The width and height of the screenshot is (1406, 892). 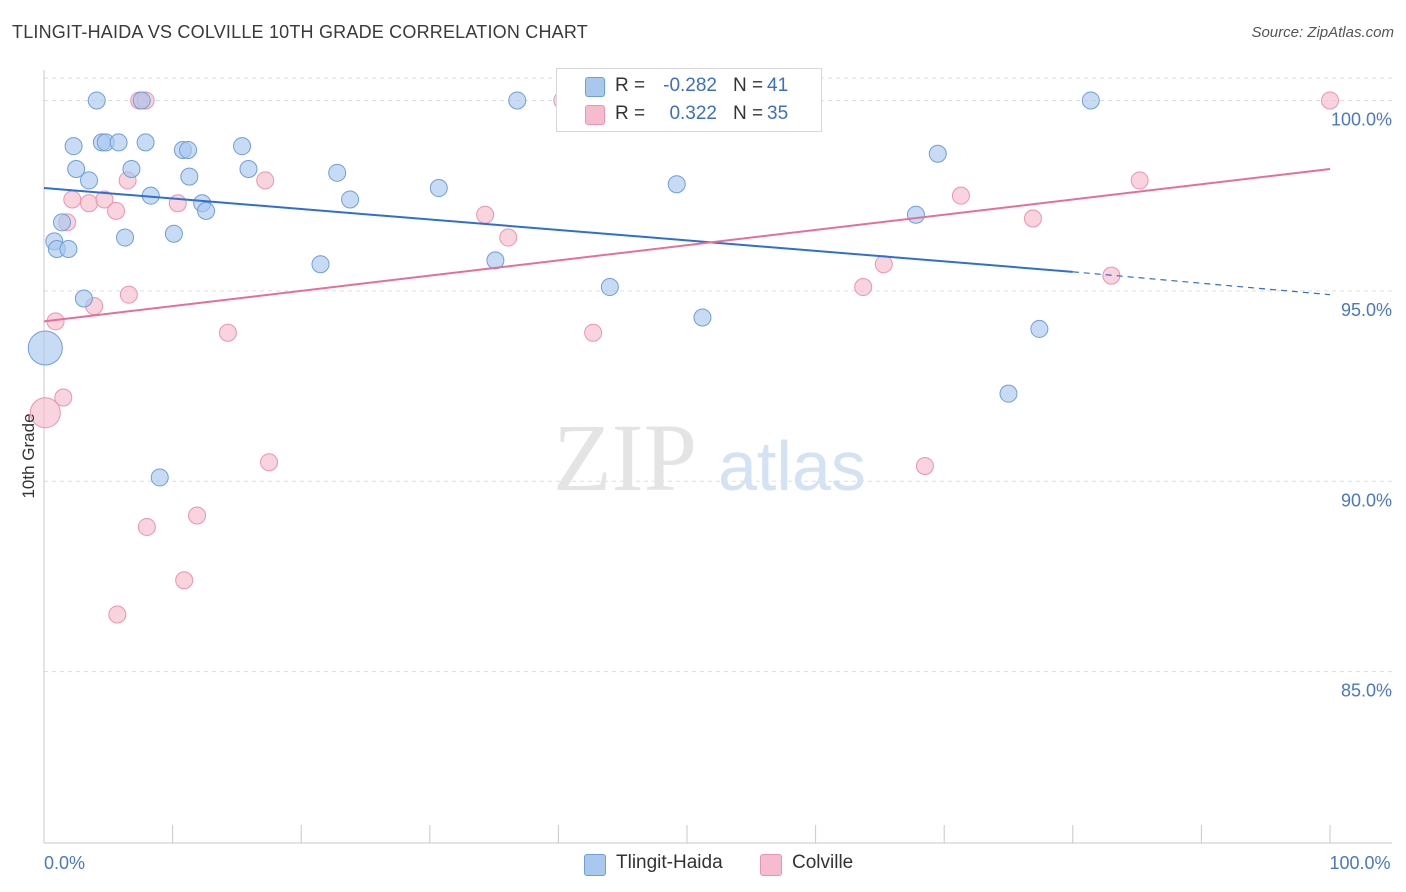 What do you see at coordinates (693, 113) in the screenshot?
I see `legend-r-value: 0.322` at bounding box center [693, 113].